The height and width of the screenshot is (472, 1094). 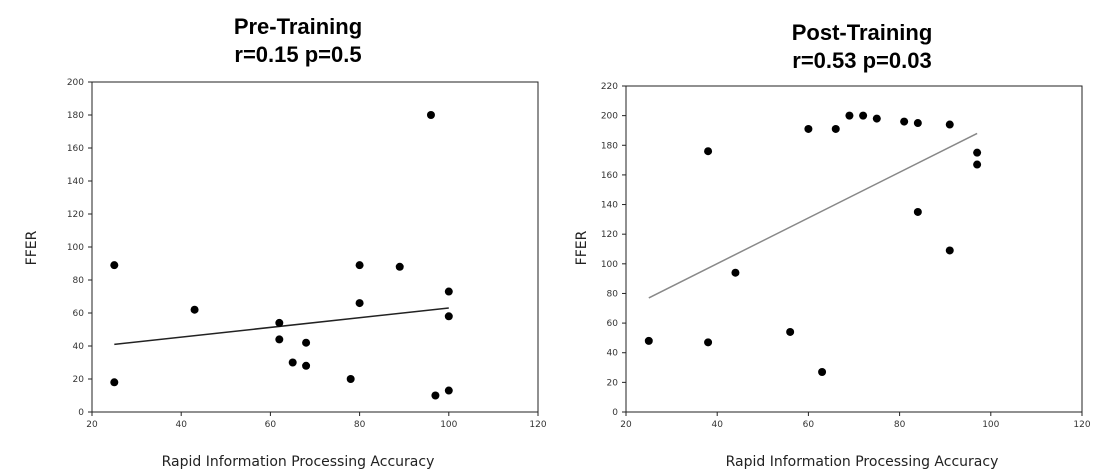 What do you see at coordinates (609, 87) in the screenshot?
I see `y-tick-label: 220` at bounding box center [609, 87].